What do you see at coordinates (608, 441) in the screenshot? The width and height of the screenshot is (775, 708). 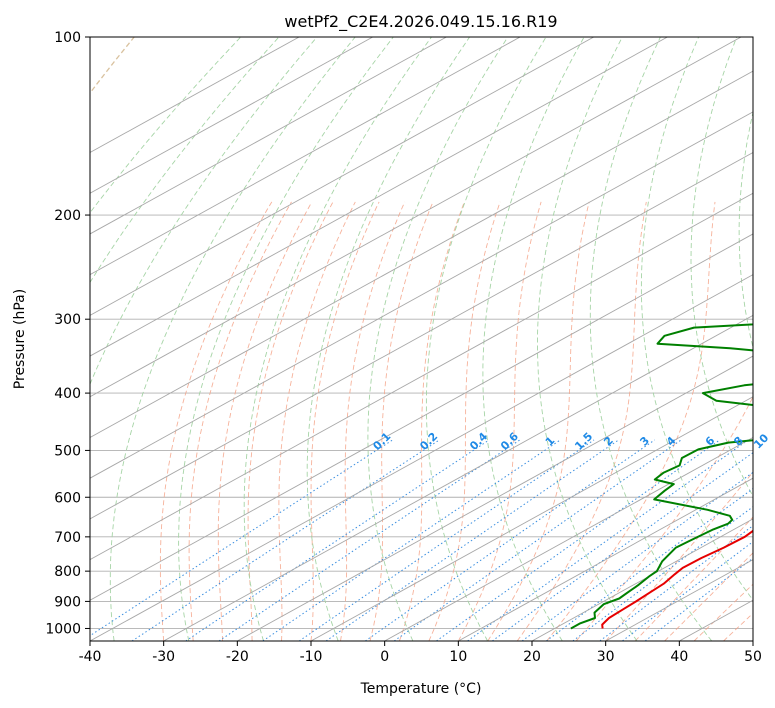 I see `mixing-ratio-label: 2` at bounding box center [608, 441].